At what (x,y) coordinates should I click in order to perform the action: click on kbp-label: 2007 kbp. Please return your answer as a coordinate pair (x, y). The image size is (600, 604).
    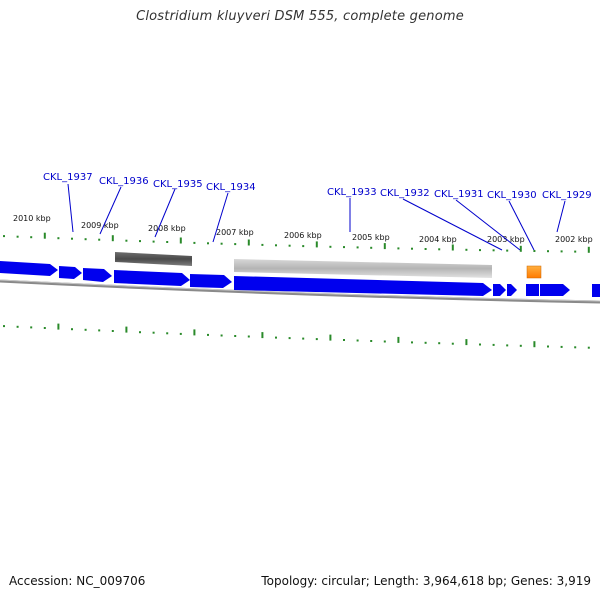
    Looking at the image, I should click on (235, 232).